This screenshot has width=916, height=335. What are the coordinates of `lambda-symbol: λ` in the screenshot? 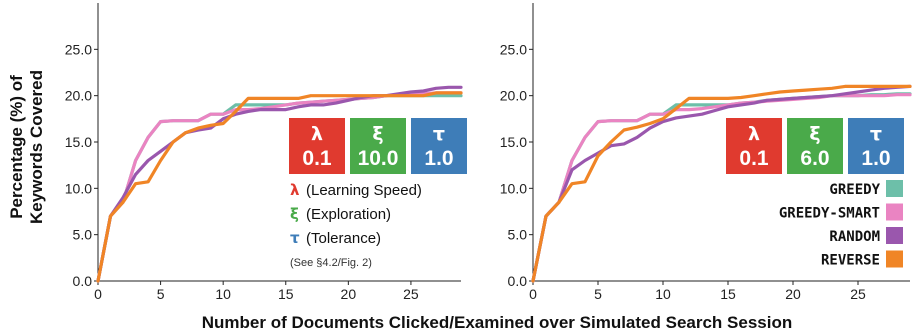 It's located at (295, 190).